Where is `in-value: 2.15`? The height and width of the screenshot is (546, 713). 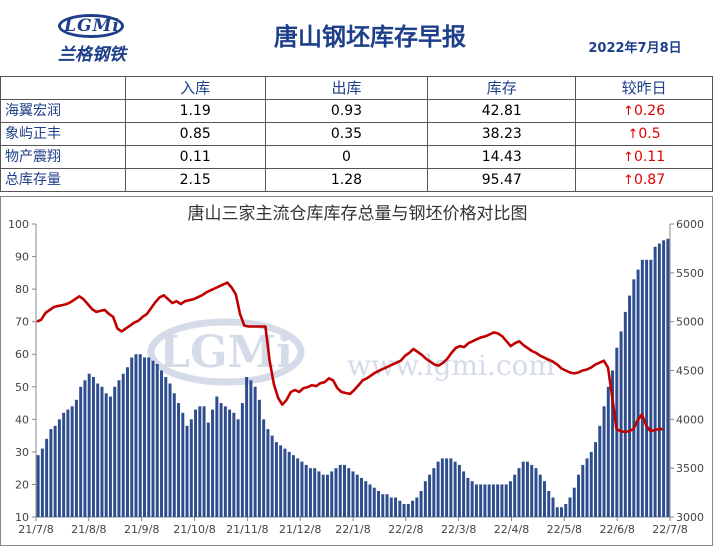 in-value: 2.15 is located at coordinates (195, 180).